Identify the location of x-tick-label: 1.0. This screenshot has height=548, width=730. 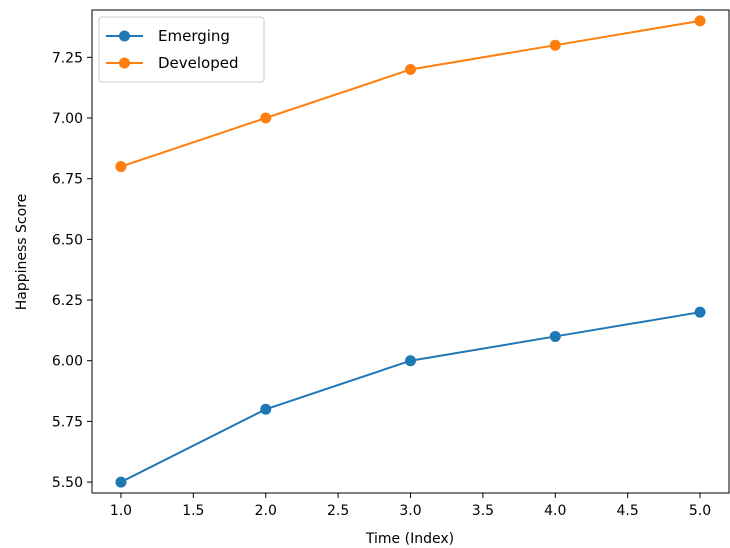
(121, 511).